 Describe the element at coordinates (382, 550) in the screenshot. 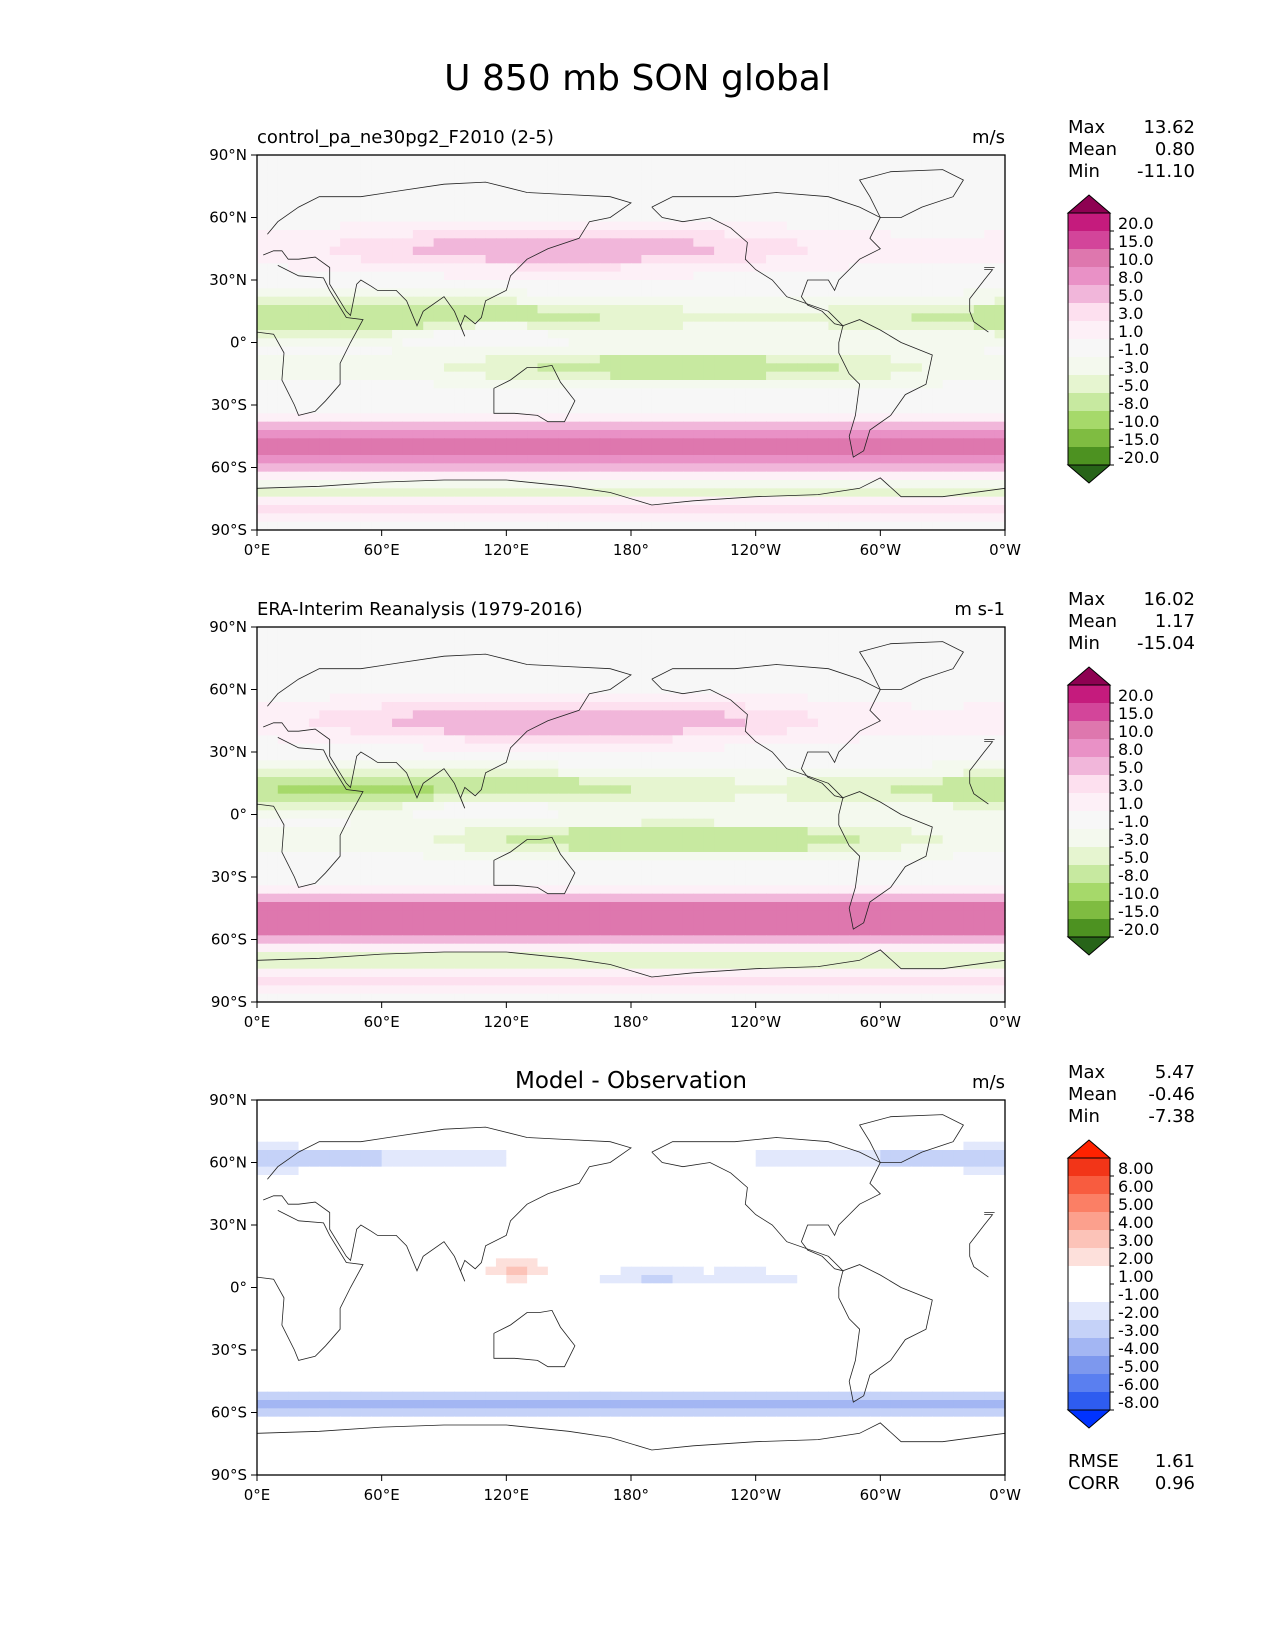

I see `x-tick-label: 60°E` at that location.